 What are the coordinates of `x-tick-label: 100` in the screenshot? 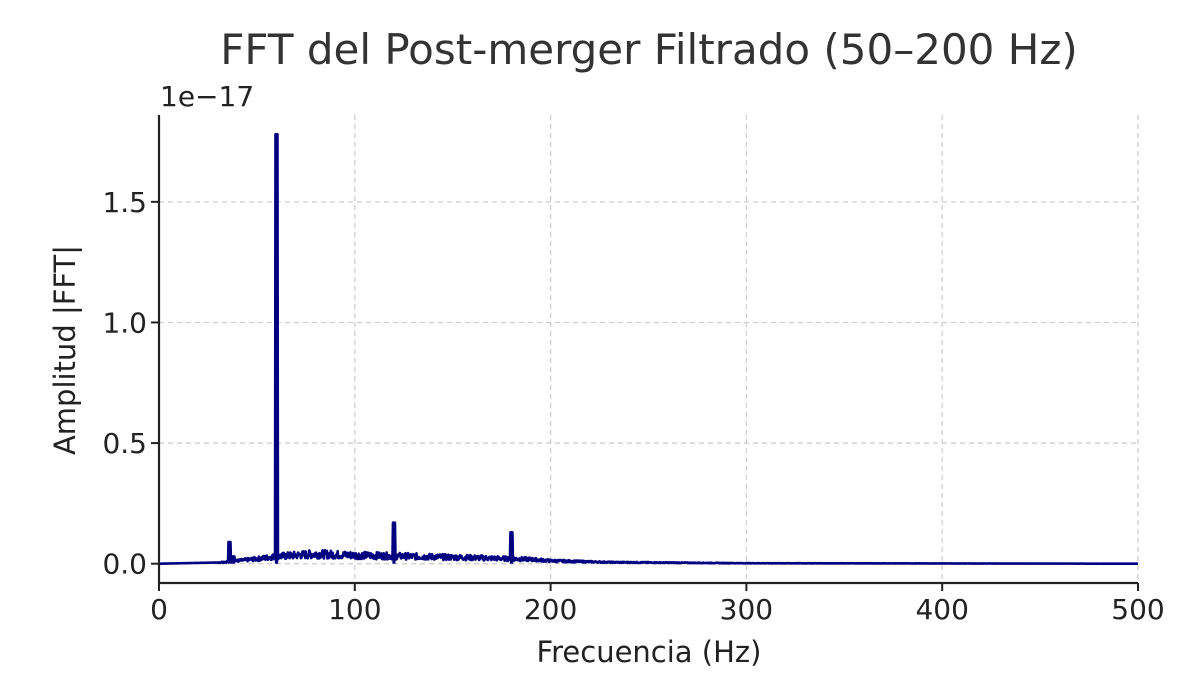 It's located at (354, 609).